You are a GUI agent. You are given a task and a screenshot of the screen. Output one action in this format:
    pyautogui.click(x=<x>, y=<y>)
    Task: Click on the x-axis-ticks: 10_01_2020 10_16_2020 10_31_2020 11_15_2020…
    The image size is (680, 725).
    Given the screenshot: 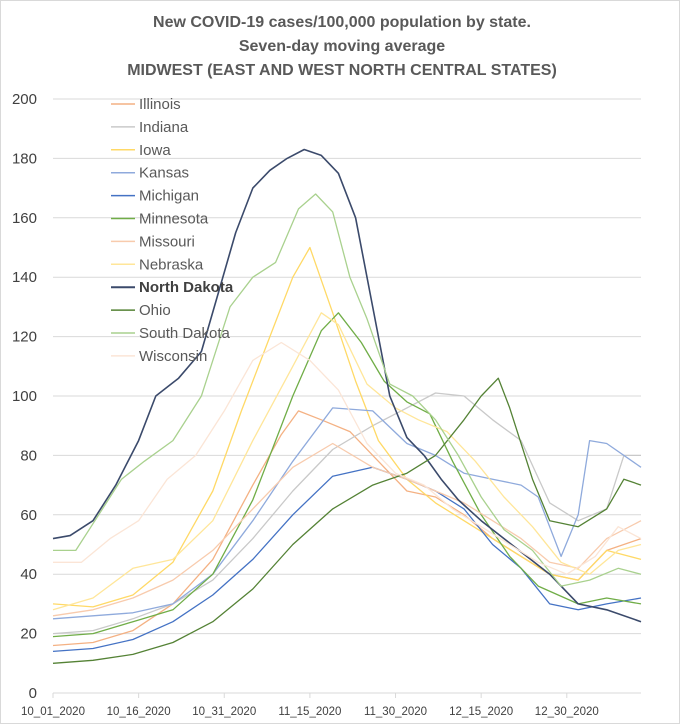 What is the action you would take?
    pyautogui.click(x=310, y=705)
    